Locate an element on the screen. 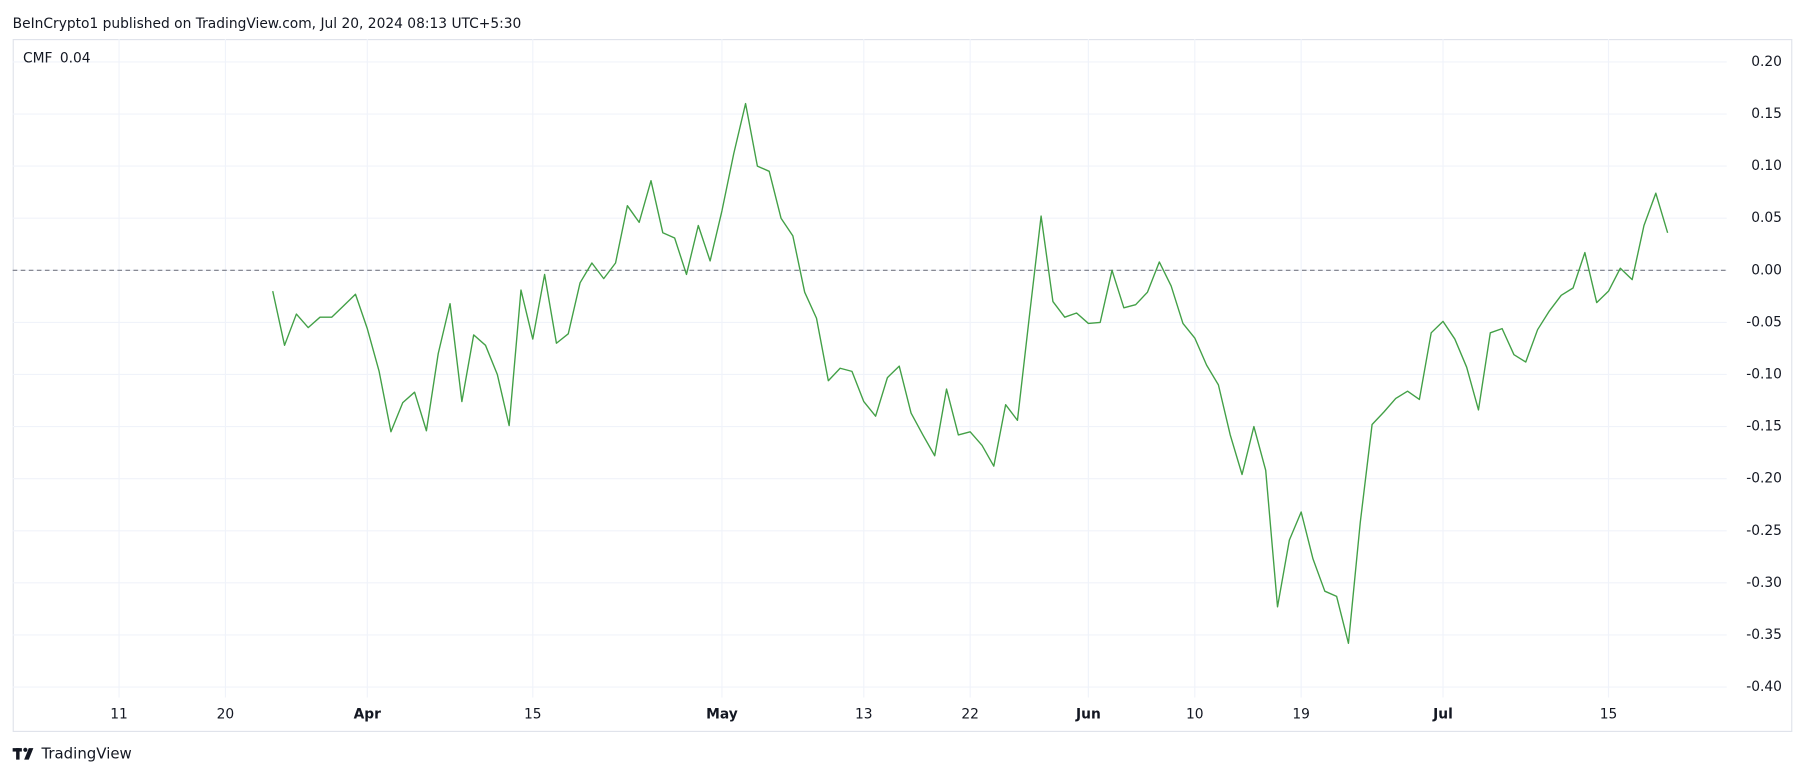 The height and width of the screenshot is (771, 1805). x-tick-label: 10 is located at coordinates (1195, 715).